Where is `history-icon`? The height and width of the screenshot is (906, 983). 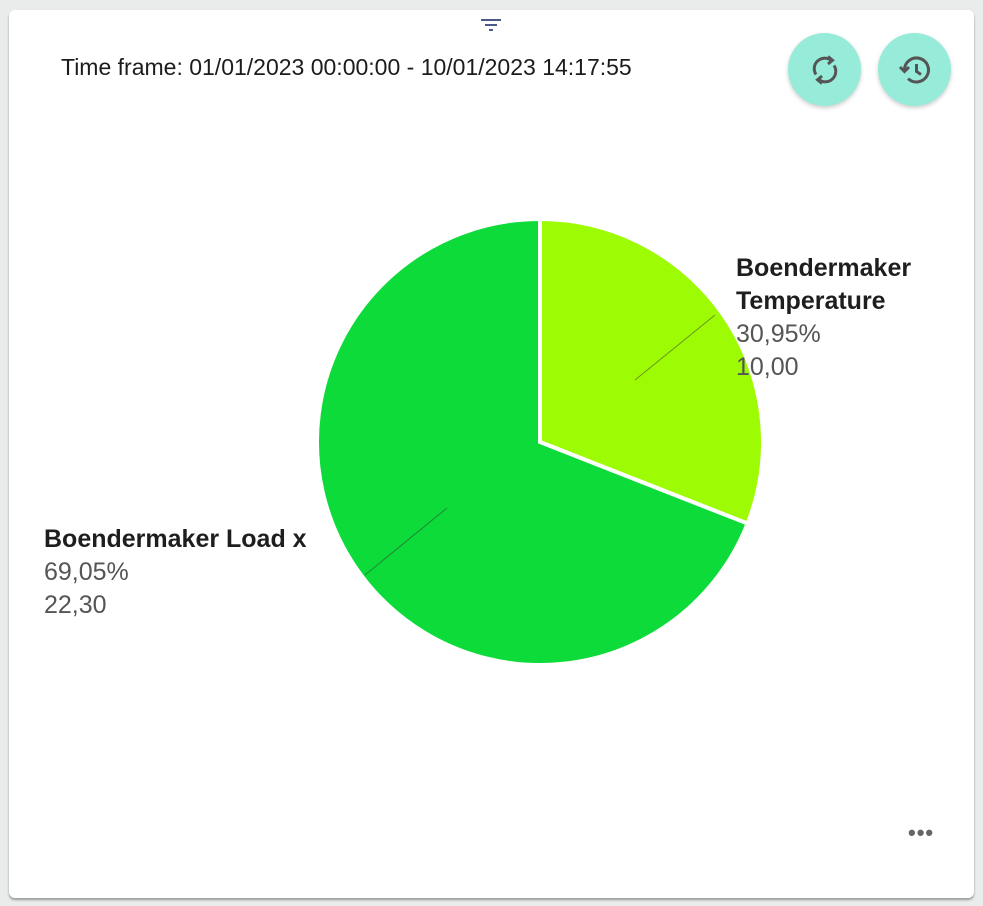
history-icon is located at coordinates (914, 69).